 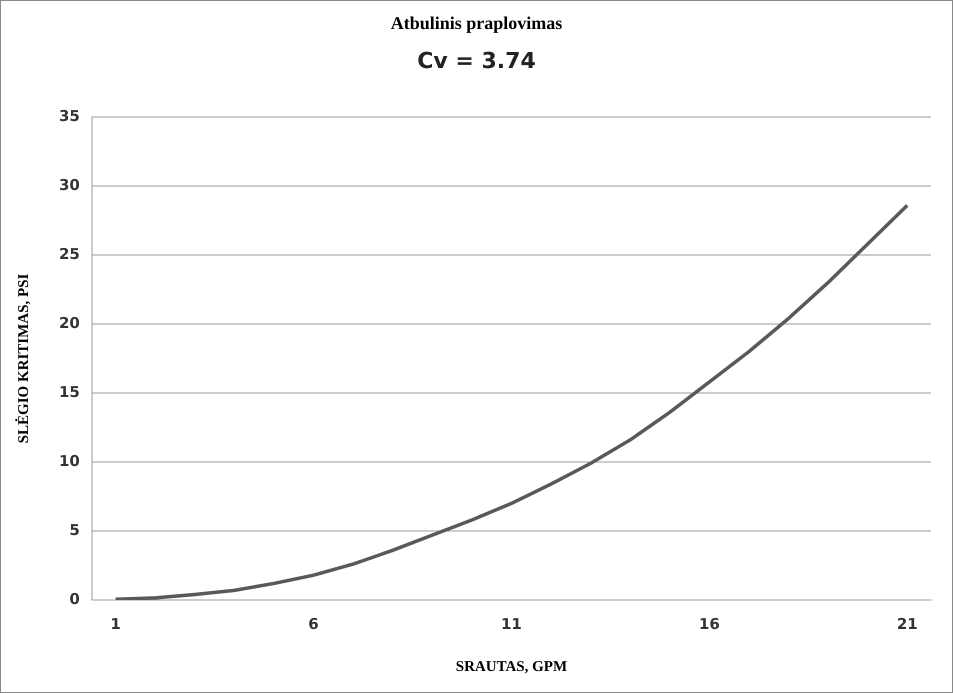 I want to click on x-tick-label: 6, so click(x=313, y=623).